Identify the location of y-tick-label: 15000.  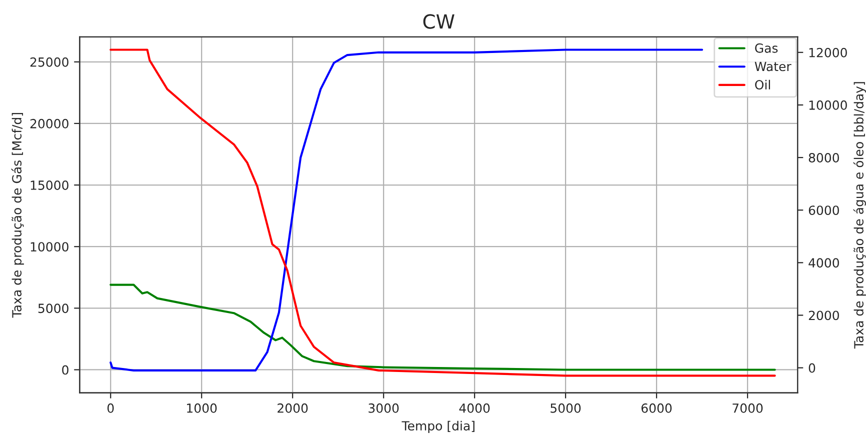
(49, 185).